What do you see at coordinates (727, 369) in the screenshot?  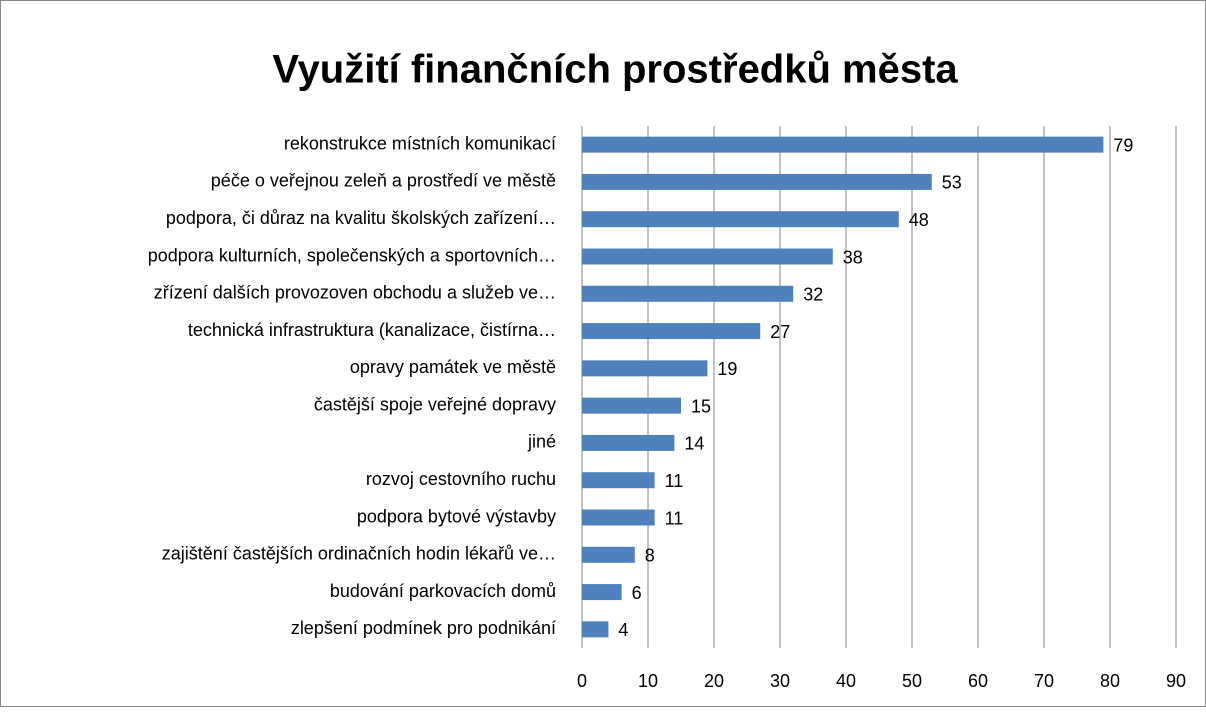 I see `value-label: 19` at bounding box center [727, 369].